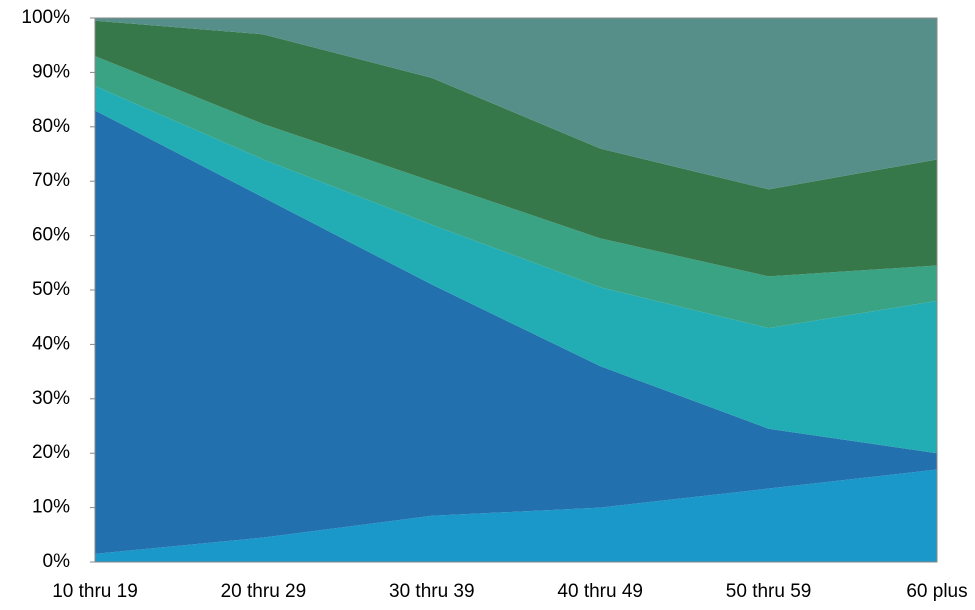  I want to click on y-tick-label: 20%, so click(51, 452).